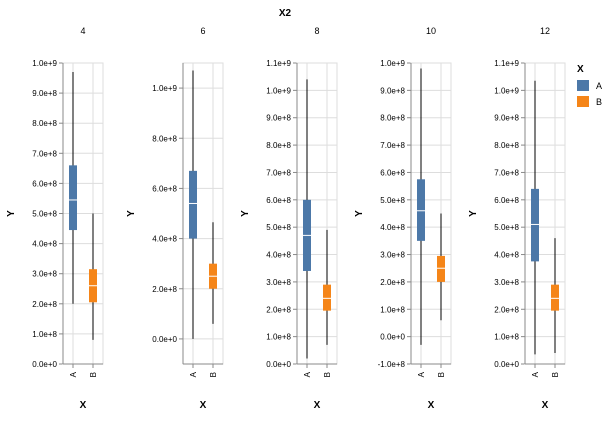 This screenshot has width=610, height=422. What do you see at coordinates (278, 63) in the screenshot?
I see `y-tick-label: 1.1e+9` at bounding box center [278, 63].